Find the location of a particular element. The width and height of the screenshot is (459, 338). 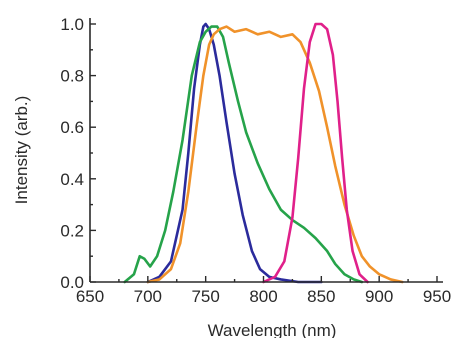

x-tick-label-900: 900 is located at coordinates (379, 296).